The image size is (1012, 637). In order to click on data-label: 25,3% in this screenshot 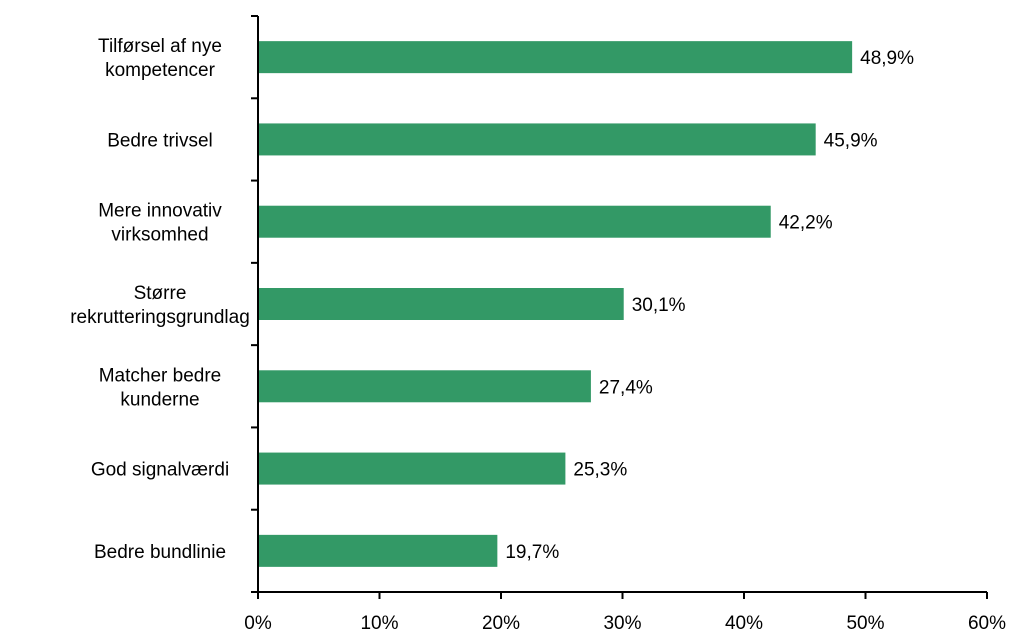, I will do `click(600, 470)`.